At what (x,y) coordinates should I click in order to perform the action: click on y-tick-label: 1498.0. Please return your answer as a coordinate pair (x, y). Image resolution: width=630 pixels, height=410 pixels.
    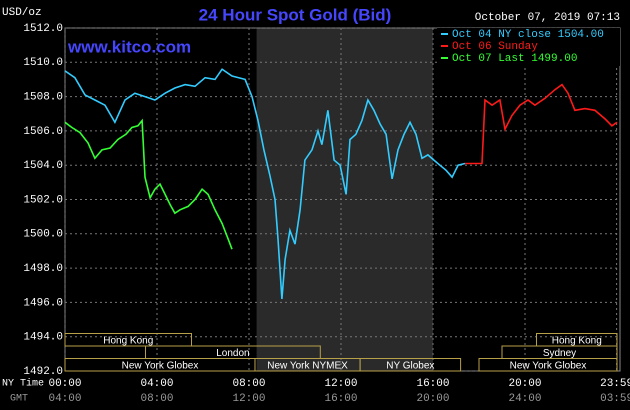
    Looking at the image, I should click on (43, 269).